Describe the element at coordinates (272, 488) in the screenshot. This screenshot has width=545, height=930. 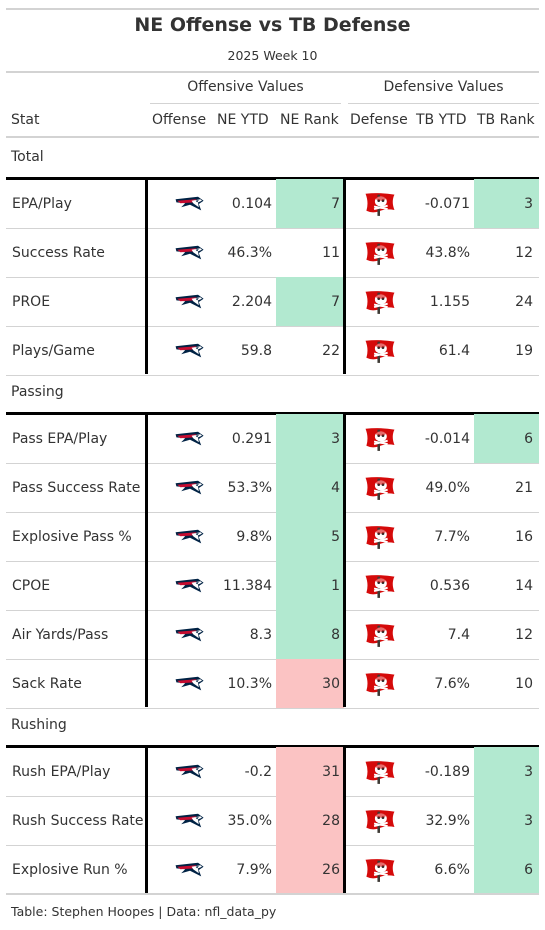
I see `table-row: Pass Success Rate 53.3% 4 49.0% 21` at that location.